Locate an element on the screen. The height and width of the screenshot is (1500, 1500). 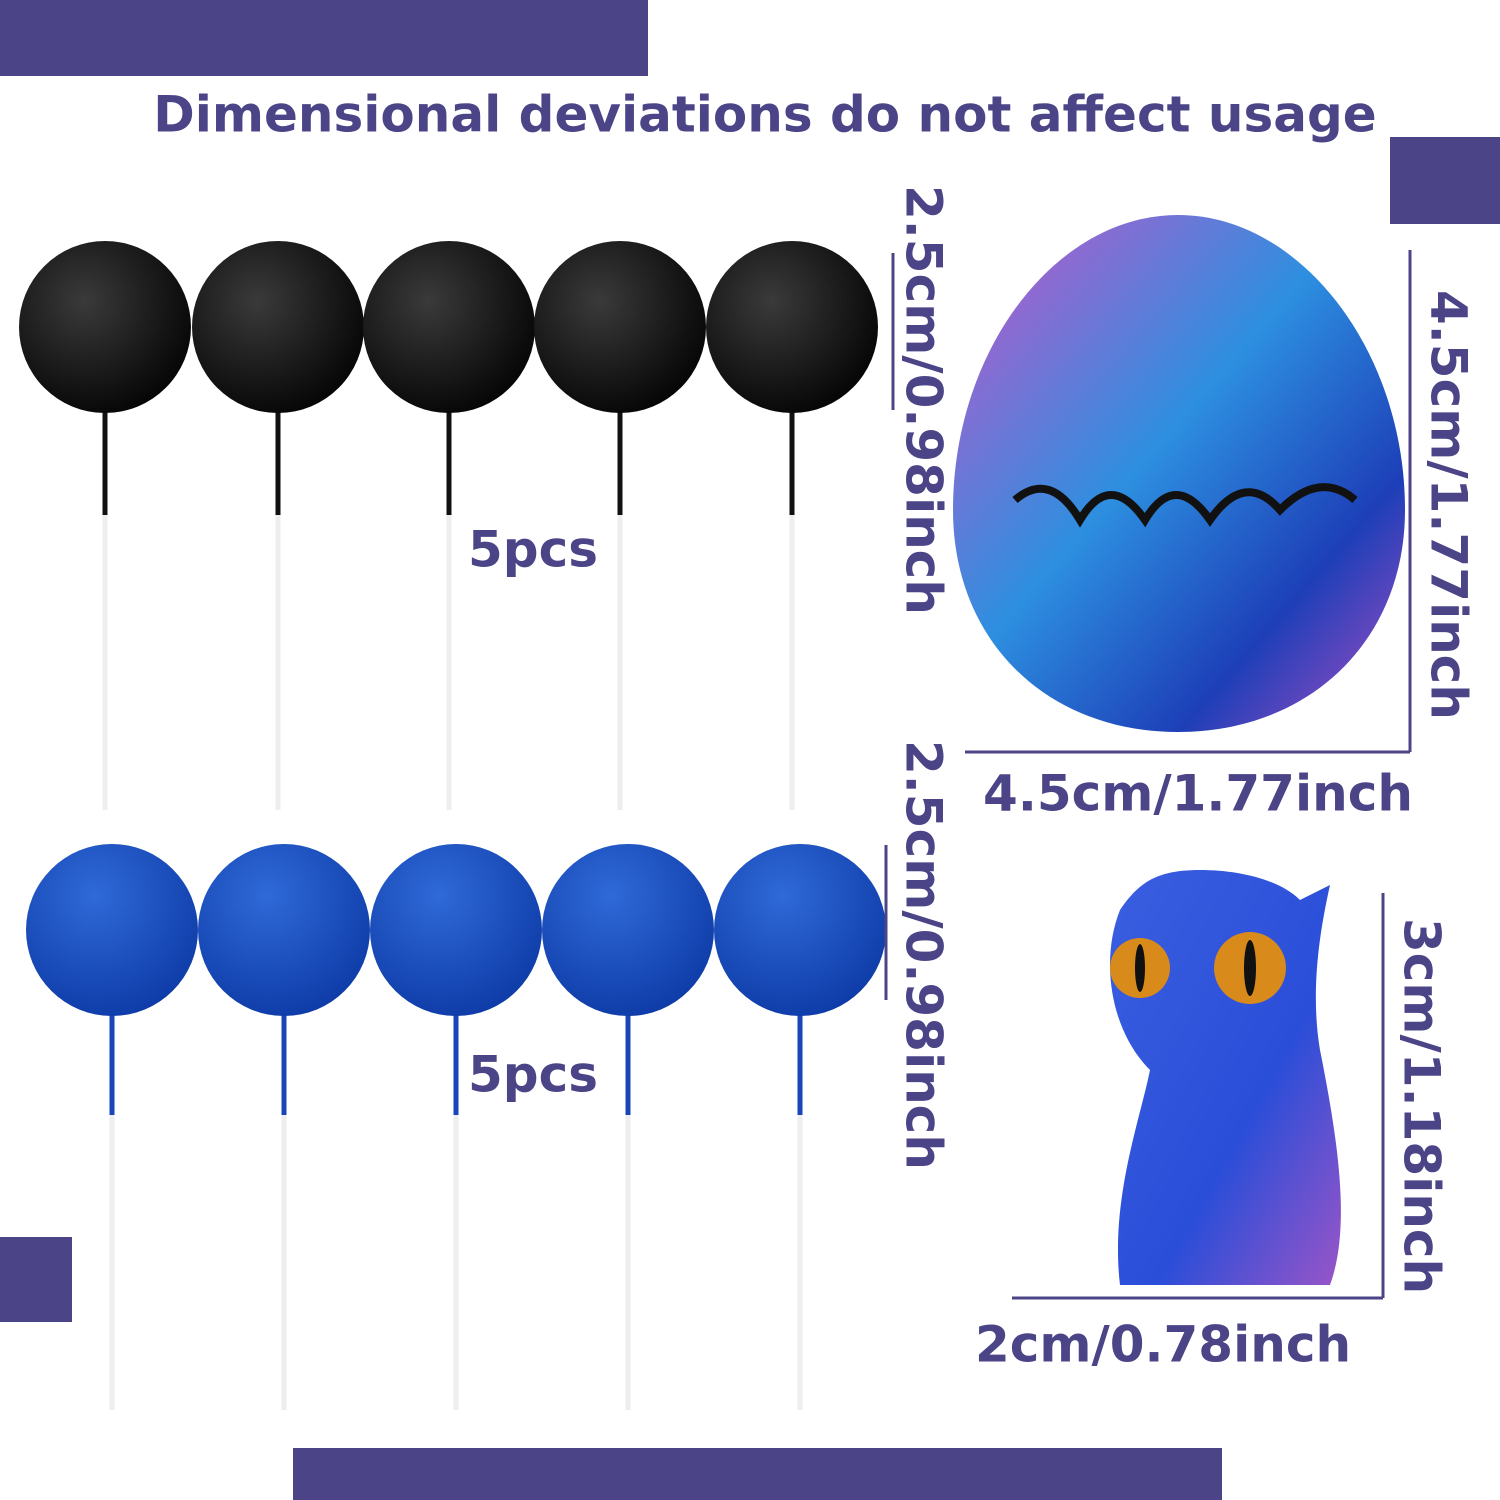
height-label: 4.5cm/1.77inch is located at coordinates (1449, 505).